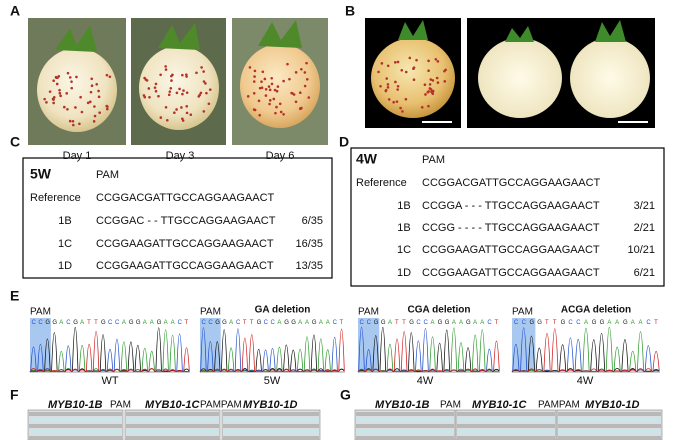  Describe the element at coordinates (381, 183) in the screenshot. I see `label: Reference` at that location.